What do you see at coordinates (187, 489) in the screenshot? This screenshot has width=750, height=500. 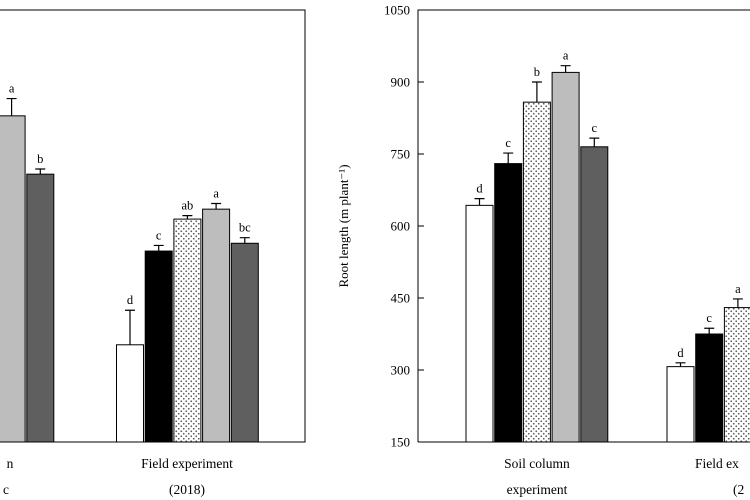 I see `left-category-sublabel-1: (2018)` at bounding box center [187, 489].